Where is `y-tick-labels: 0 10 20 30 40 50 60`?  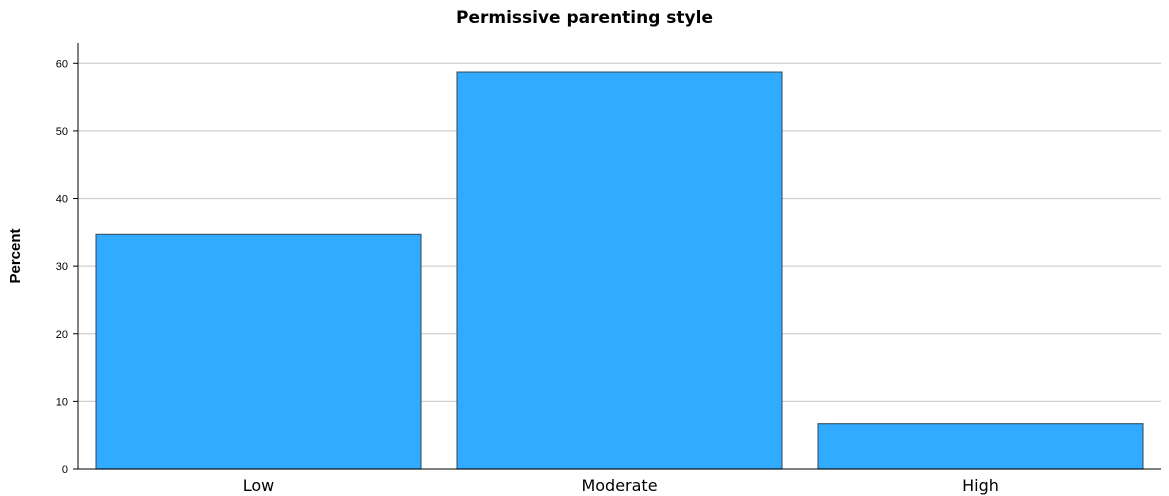
y-tick-labels: 0 10 20 30 40 50 60 is located at coordinates (62, 267).